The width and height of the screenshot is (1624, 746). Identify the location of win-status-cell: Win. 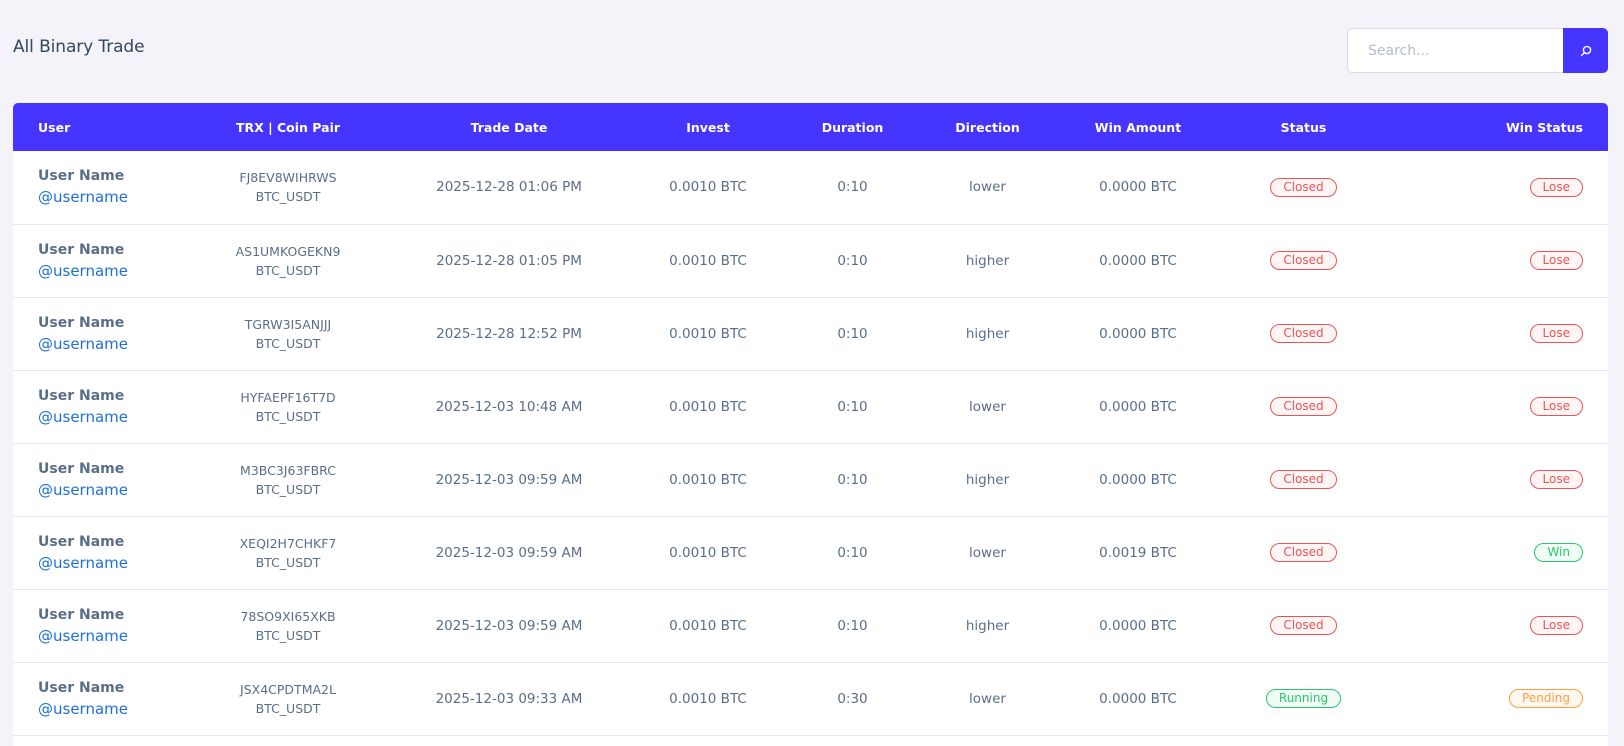
(1492, 552).